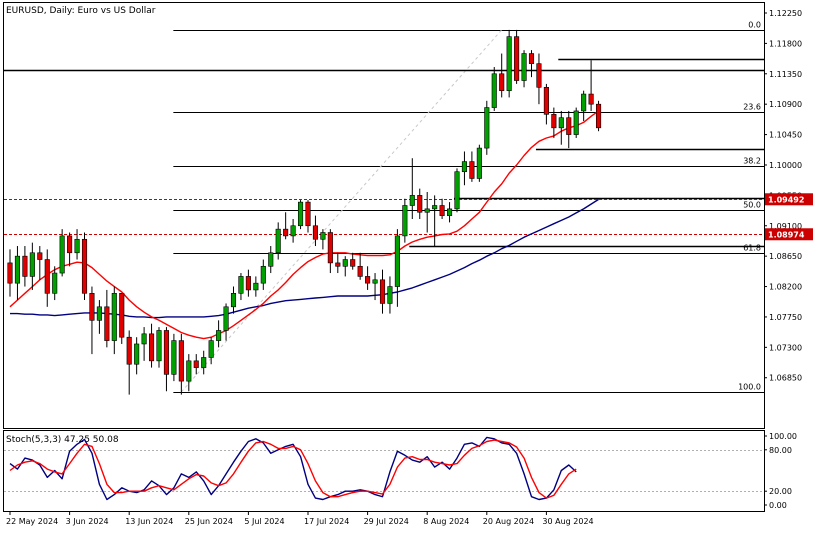  I want to click on stoch-axis-label: 0.00, so click(778, 505).